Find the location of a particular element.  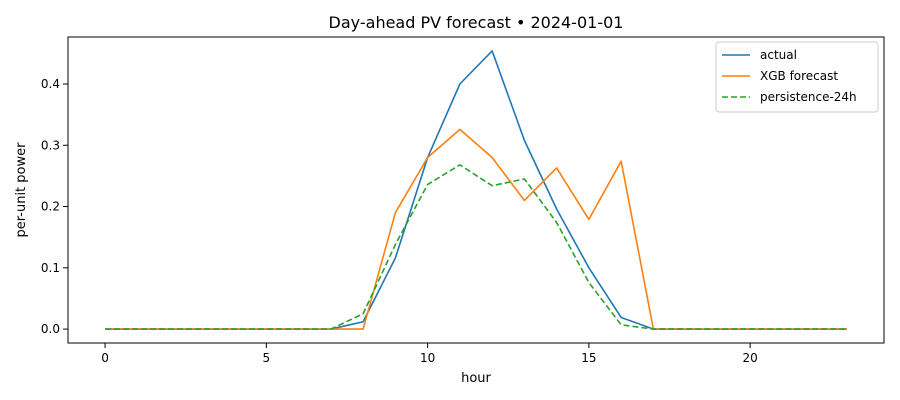

x-axis-label: hour is located at coordinates (476, 378).